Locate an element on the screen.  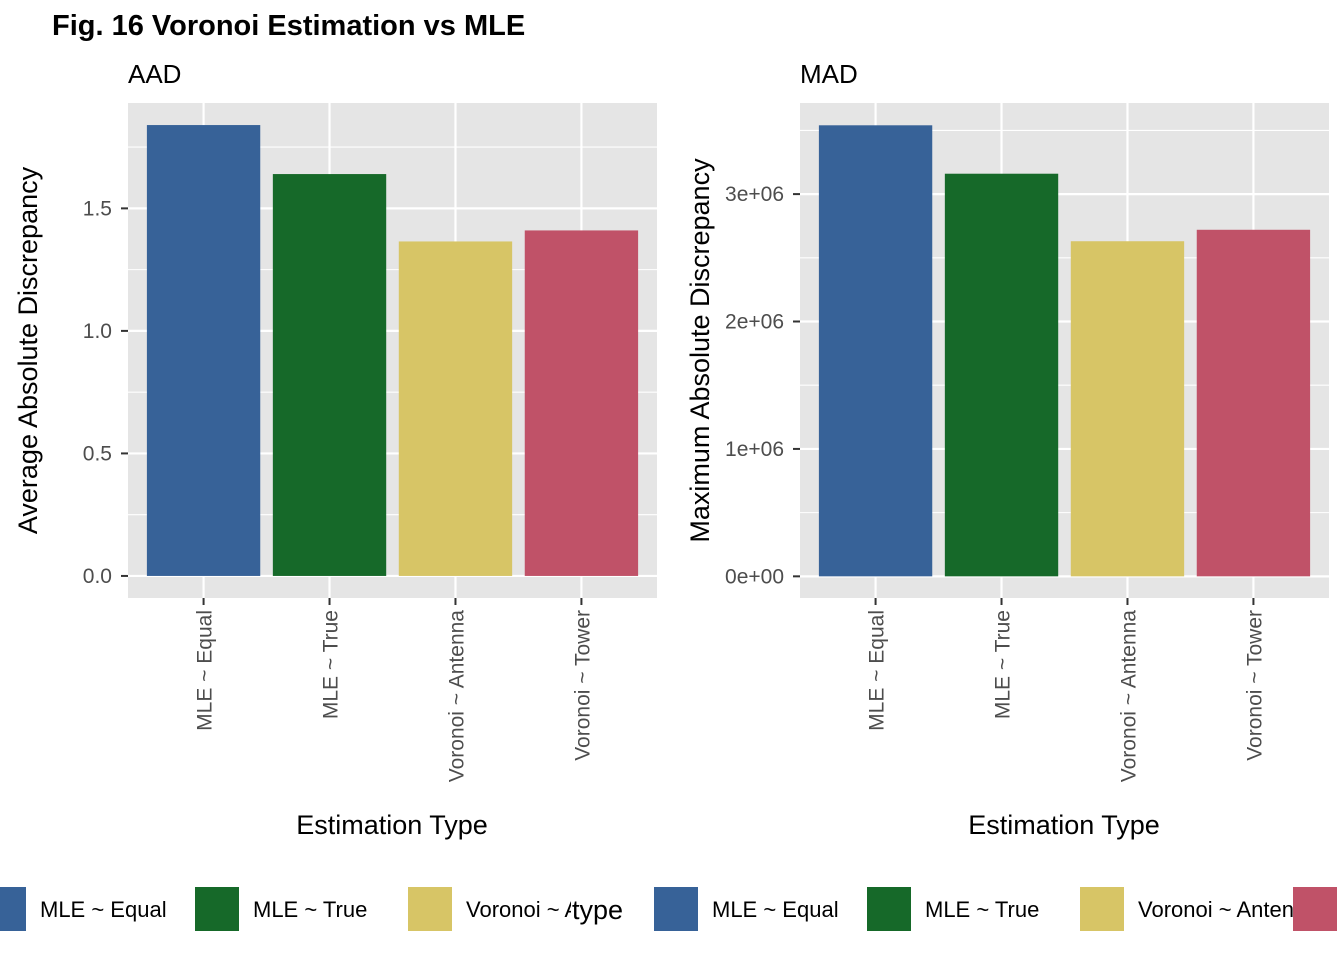
y-axis-title: Maximum Absolute Discrepancy is located at coordinates (700, 350).